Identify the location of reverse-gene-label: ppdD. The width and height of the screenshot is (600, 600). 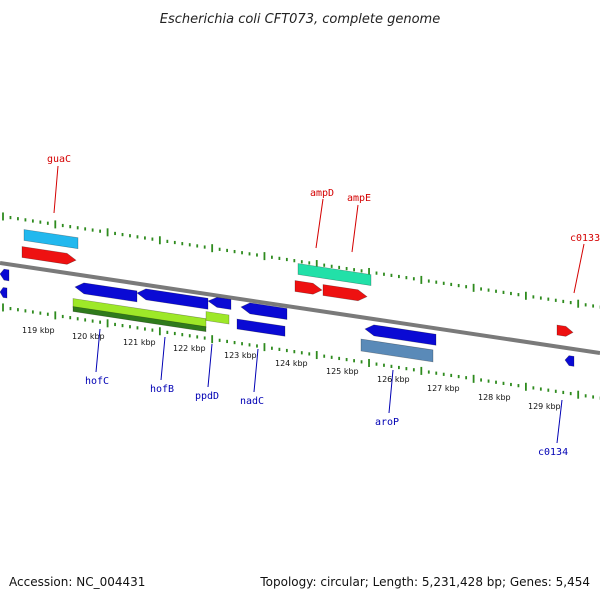
(207, 396).